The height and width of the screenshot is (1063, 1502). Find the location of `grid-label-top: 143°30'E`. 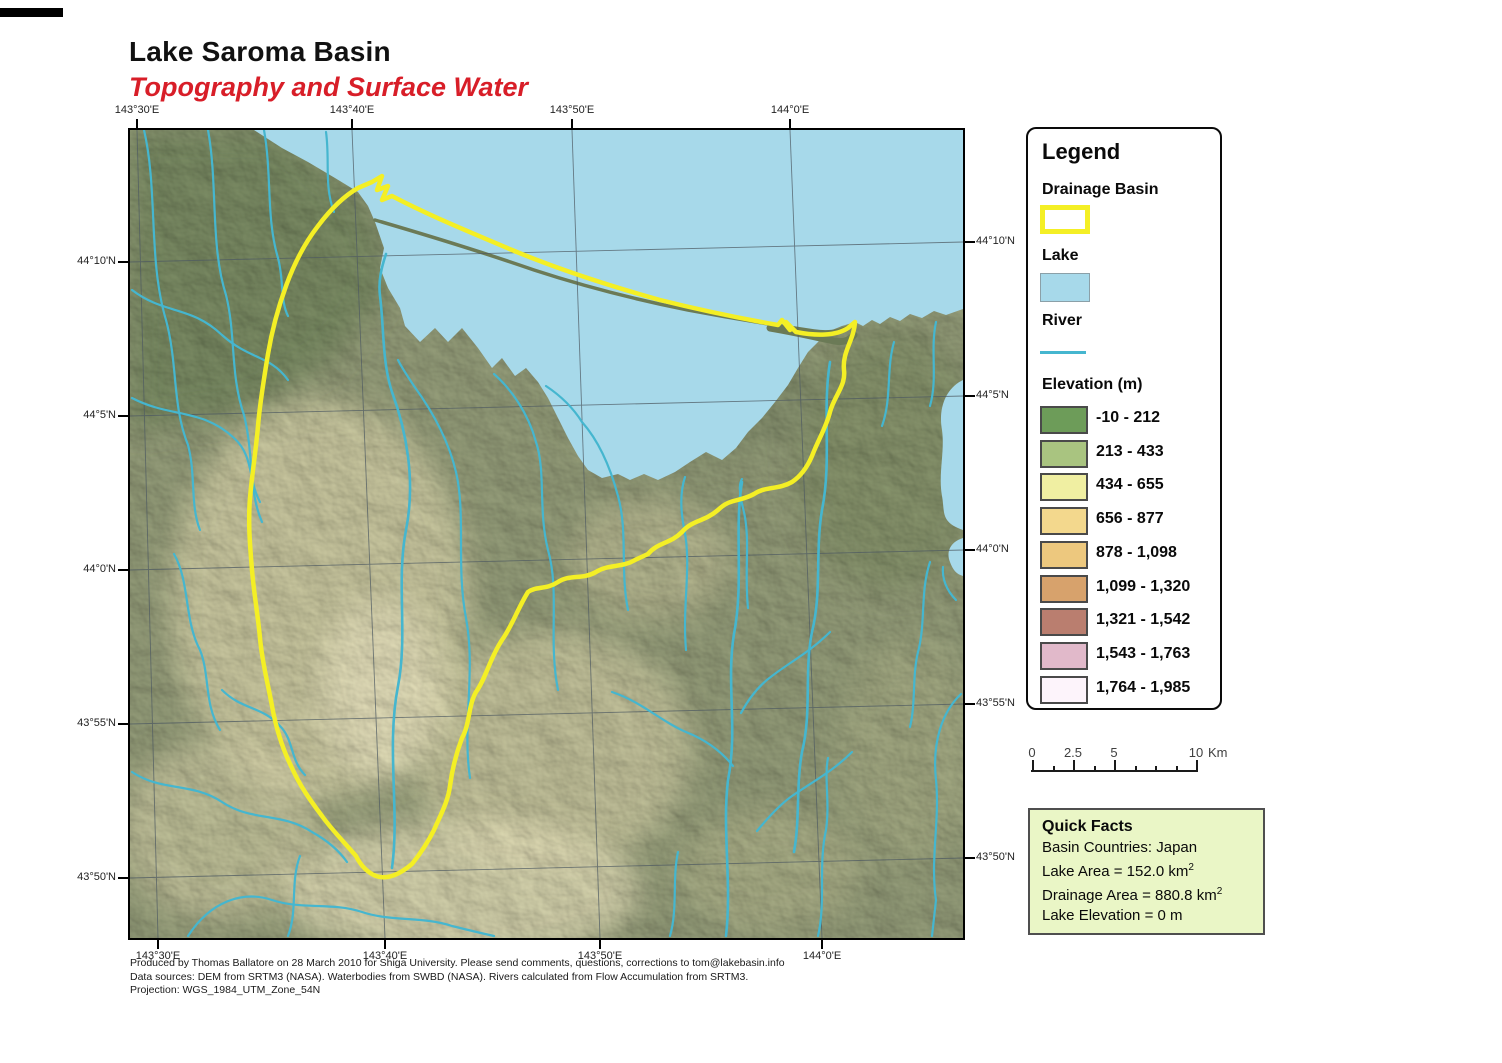

grid-label-top: 143°30'E is located at coordinates (137, 110).